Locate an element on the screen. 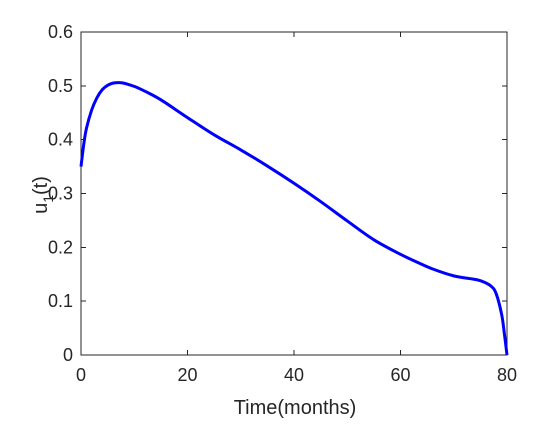 This screenshot has width=560, height=425. y-axis-label-main: u is located at coordinates (41, 208).